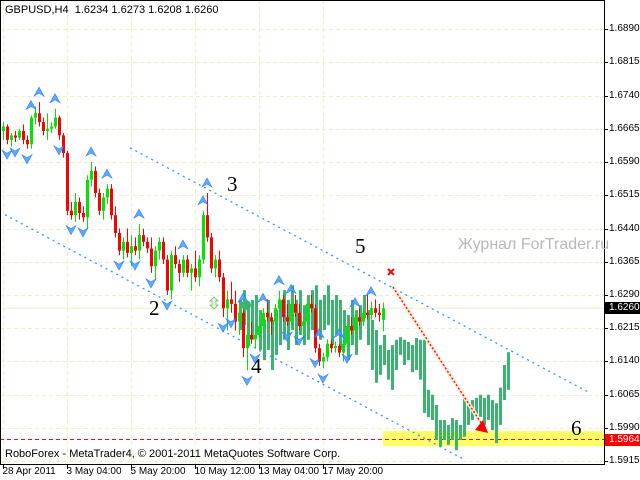 The image size is (640, 480). I want to click on y-tick-label: 1.6365, so click(624, 261).